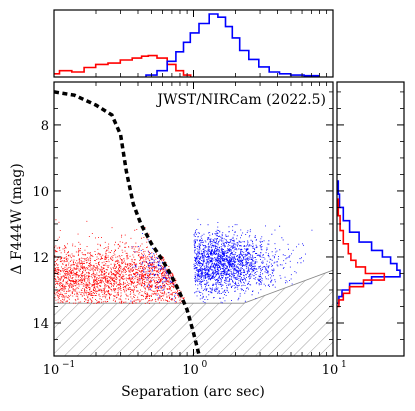 This screenshot has width=415, height=411. Describe the element at coordinates (240, 100) in the screenshot. I see `annotation-label: JWST/NIRCam (2022.5)` at that location.